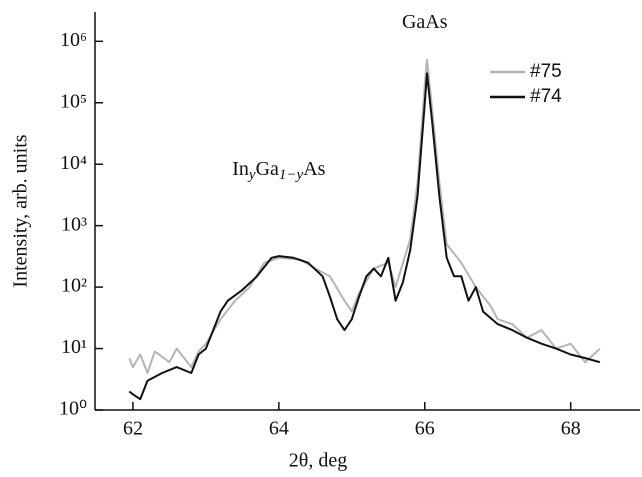  What do you see at coordinates (133, 429) in the screenshot?
I see `x-tick-label: 62` at bounding box center [133, 429].